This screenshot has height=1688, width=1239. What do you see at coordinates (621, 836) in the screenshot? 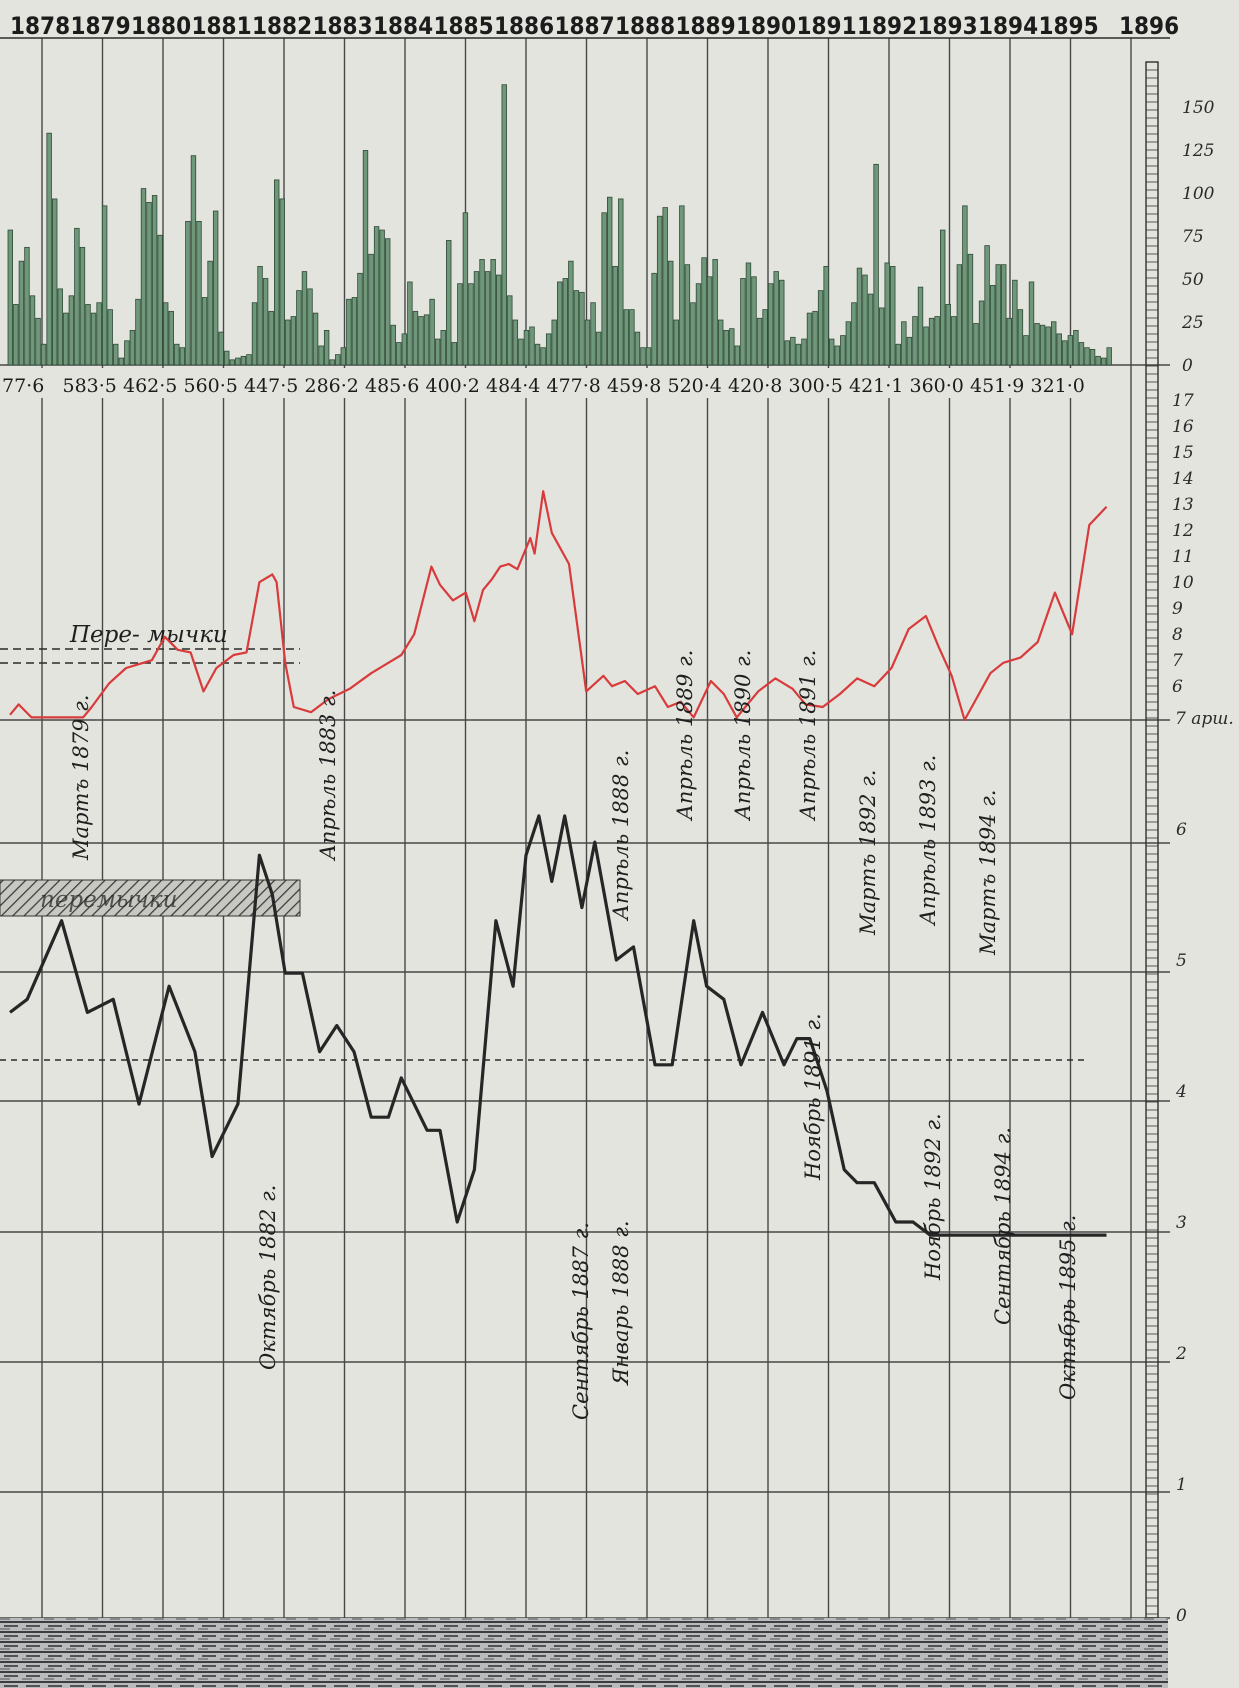
I see `date-annotation: Апрѣль 1888 г.` at bounding box center [621, 836].